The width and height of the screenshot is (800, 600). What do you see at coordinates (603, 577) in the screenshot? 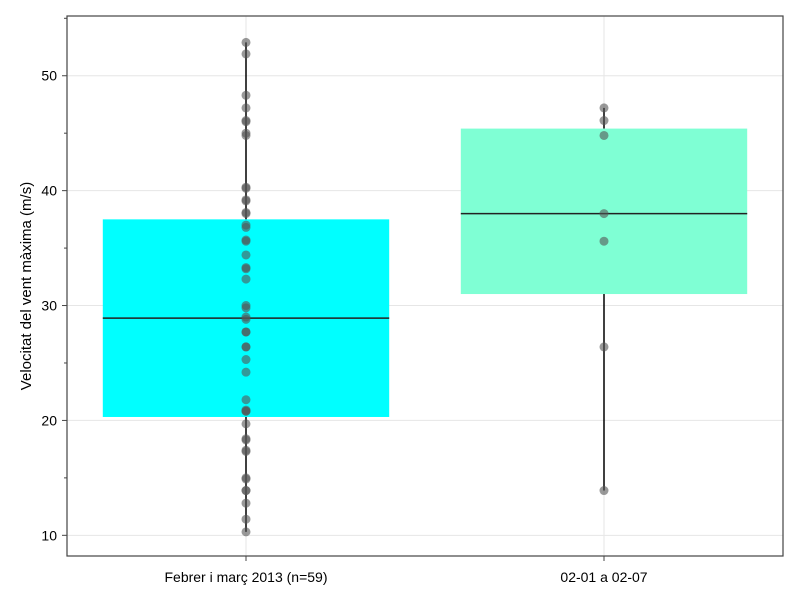
I see `x-tick-label-1: 02-01 a 02-07` at bounding box center [603, 577].